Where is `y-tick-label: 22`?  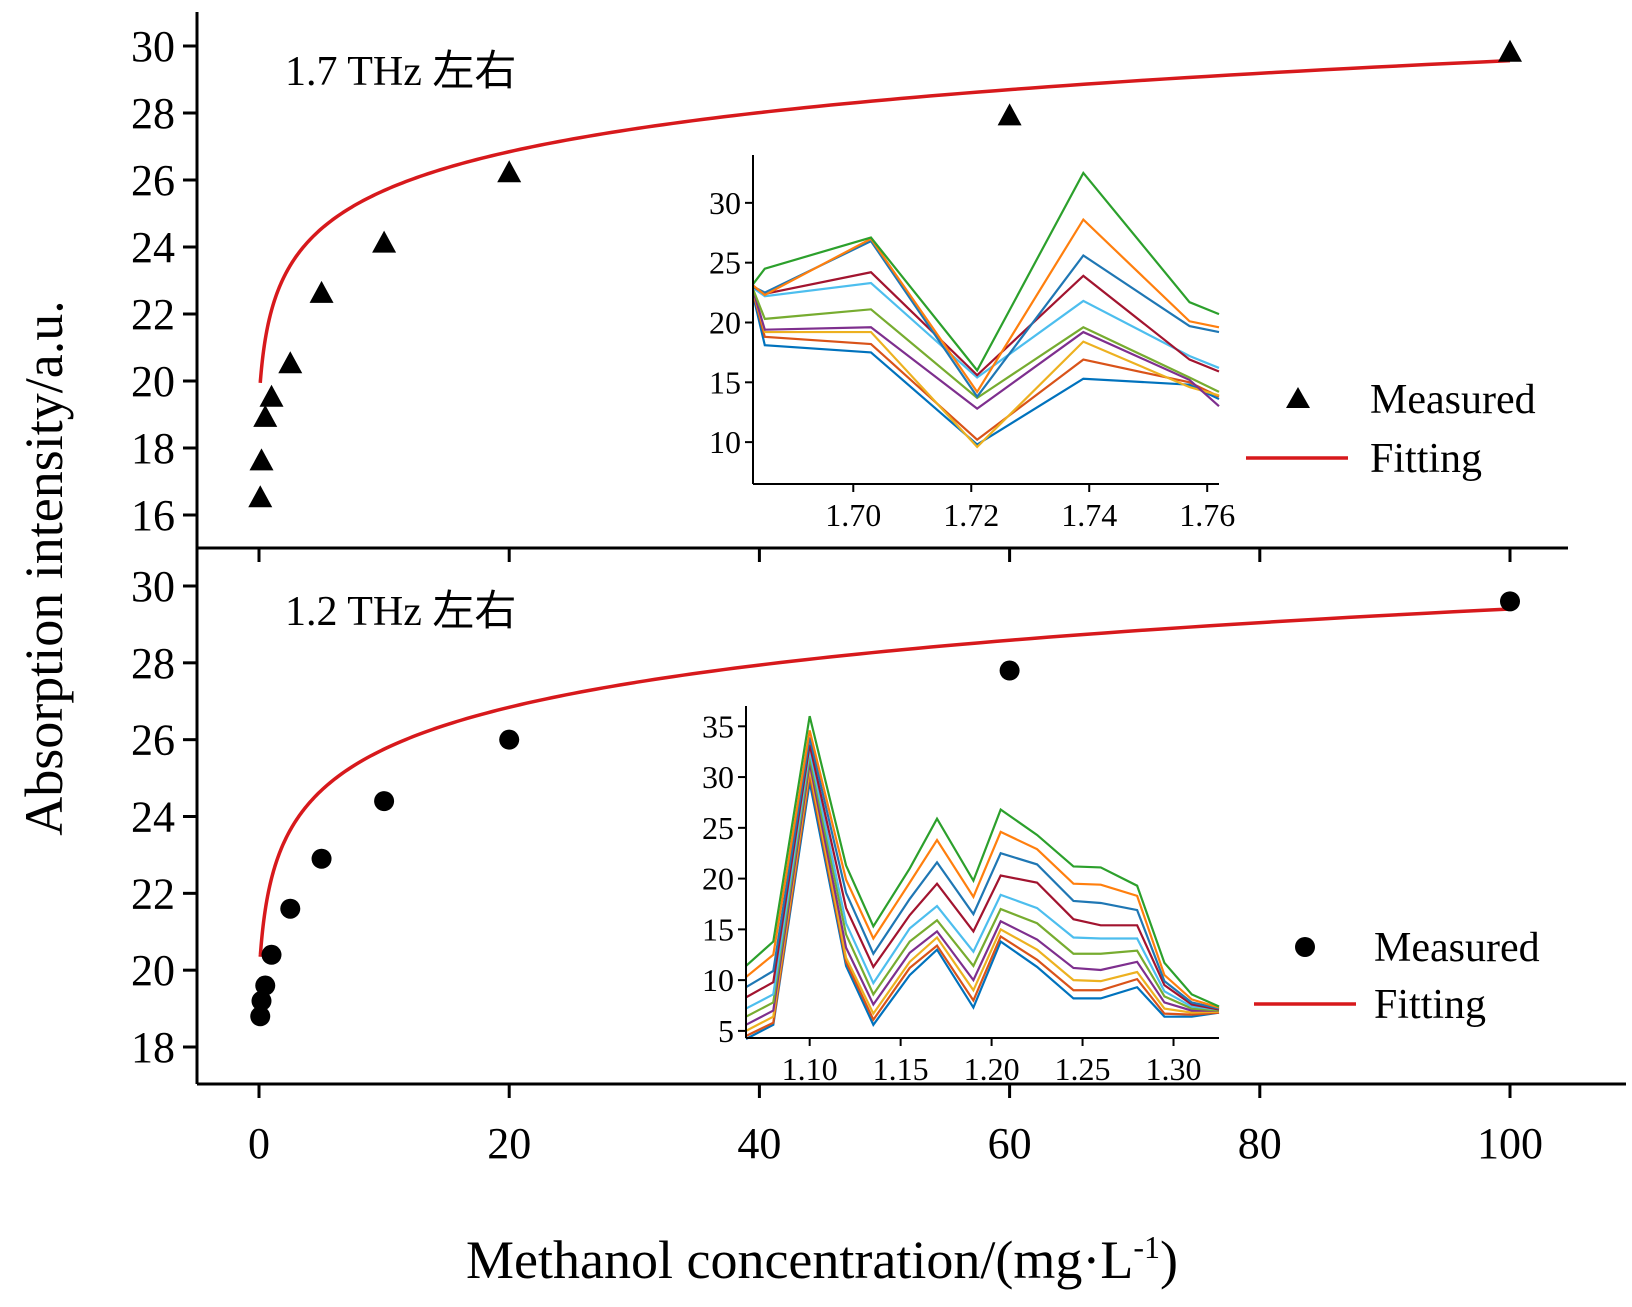
y-tick-label: 22 is located at coordinates (153, 893).